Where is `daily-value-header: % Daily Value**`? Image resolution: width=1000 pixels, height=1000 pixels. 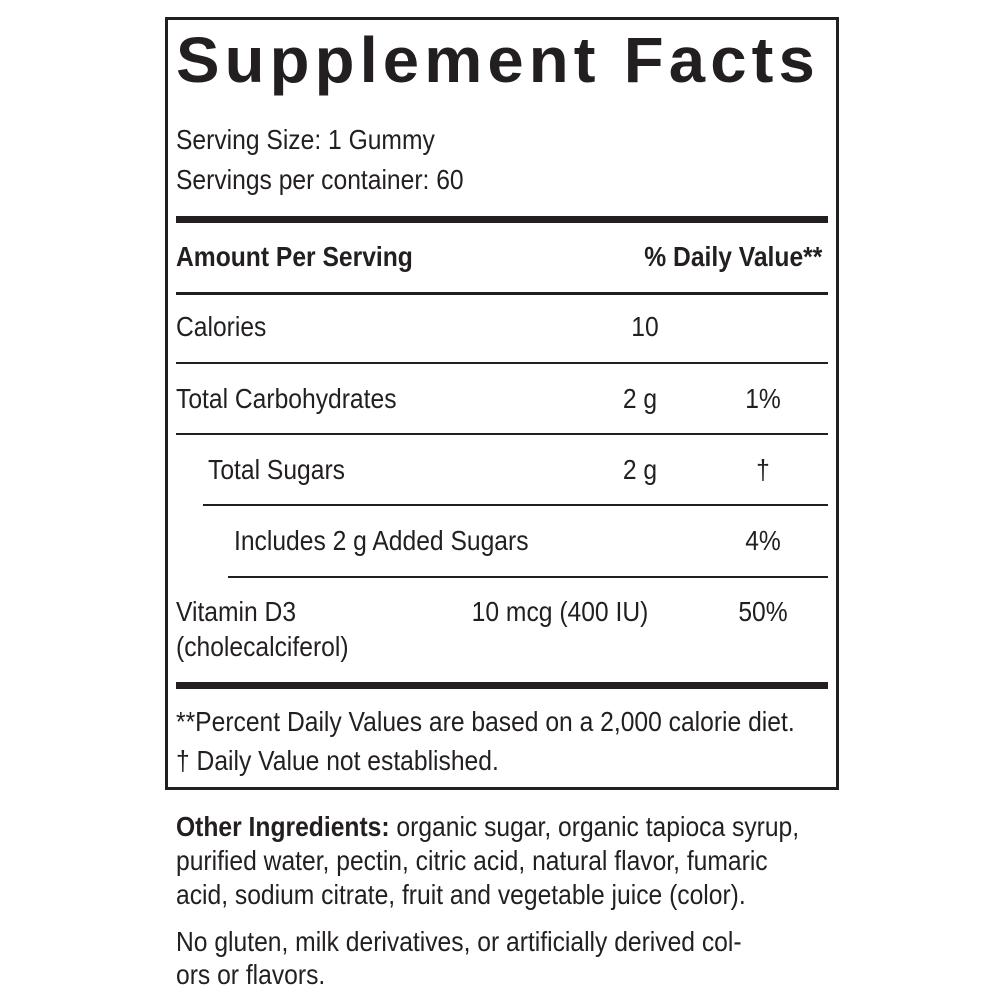 daily-value-header: % Daily Value** is located at coordinates (732, 256).